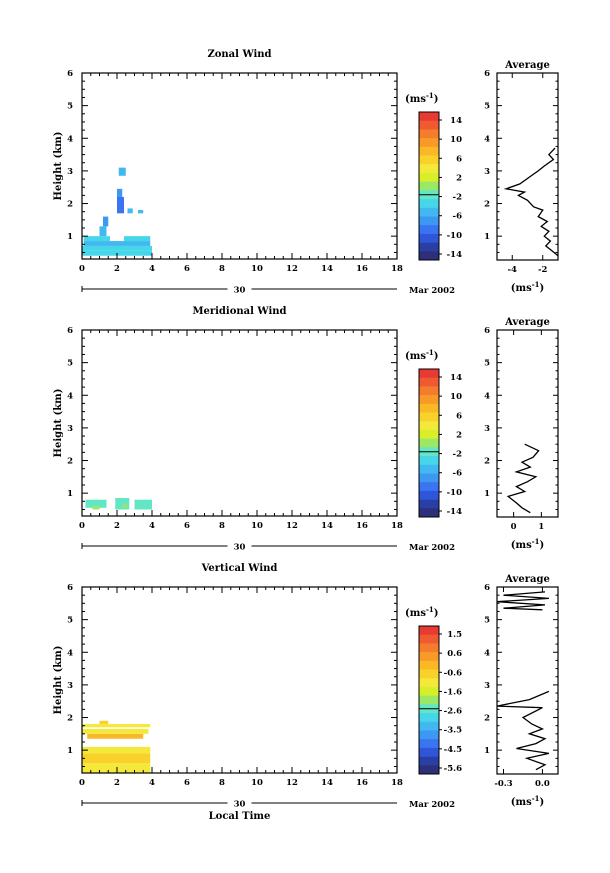 Image resolution: width=610 pixels, height=873 pixels. I want to click on colorbar-frame, so click(429, 700).